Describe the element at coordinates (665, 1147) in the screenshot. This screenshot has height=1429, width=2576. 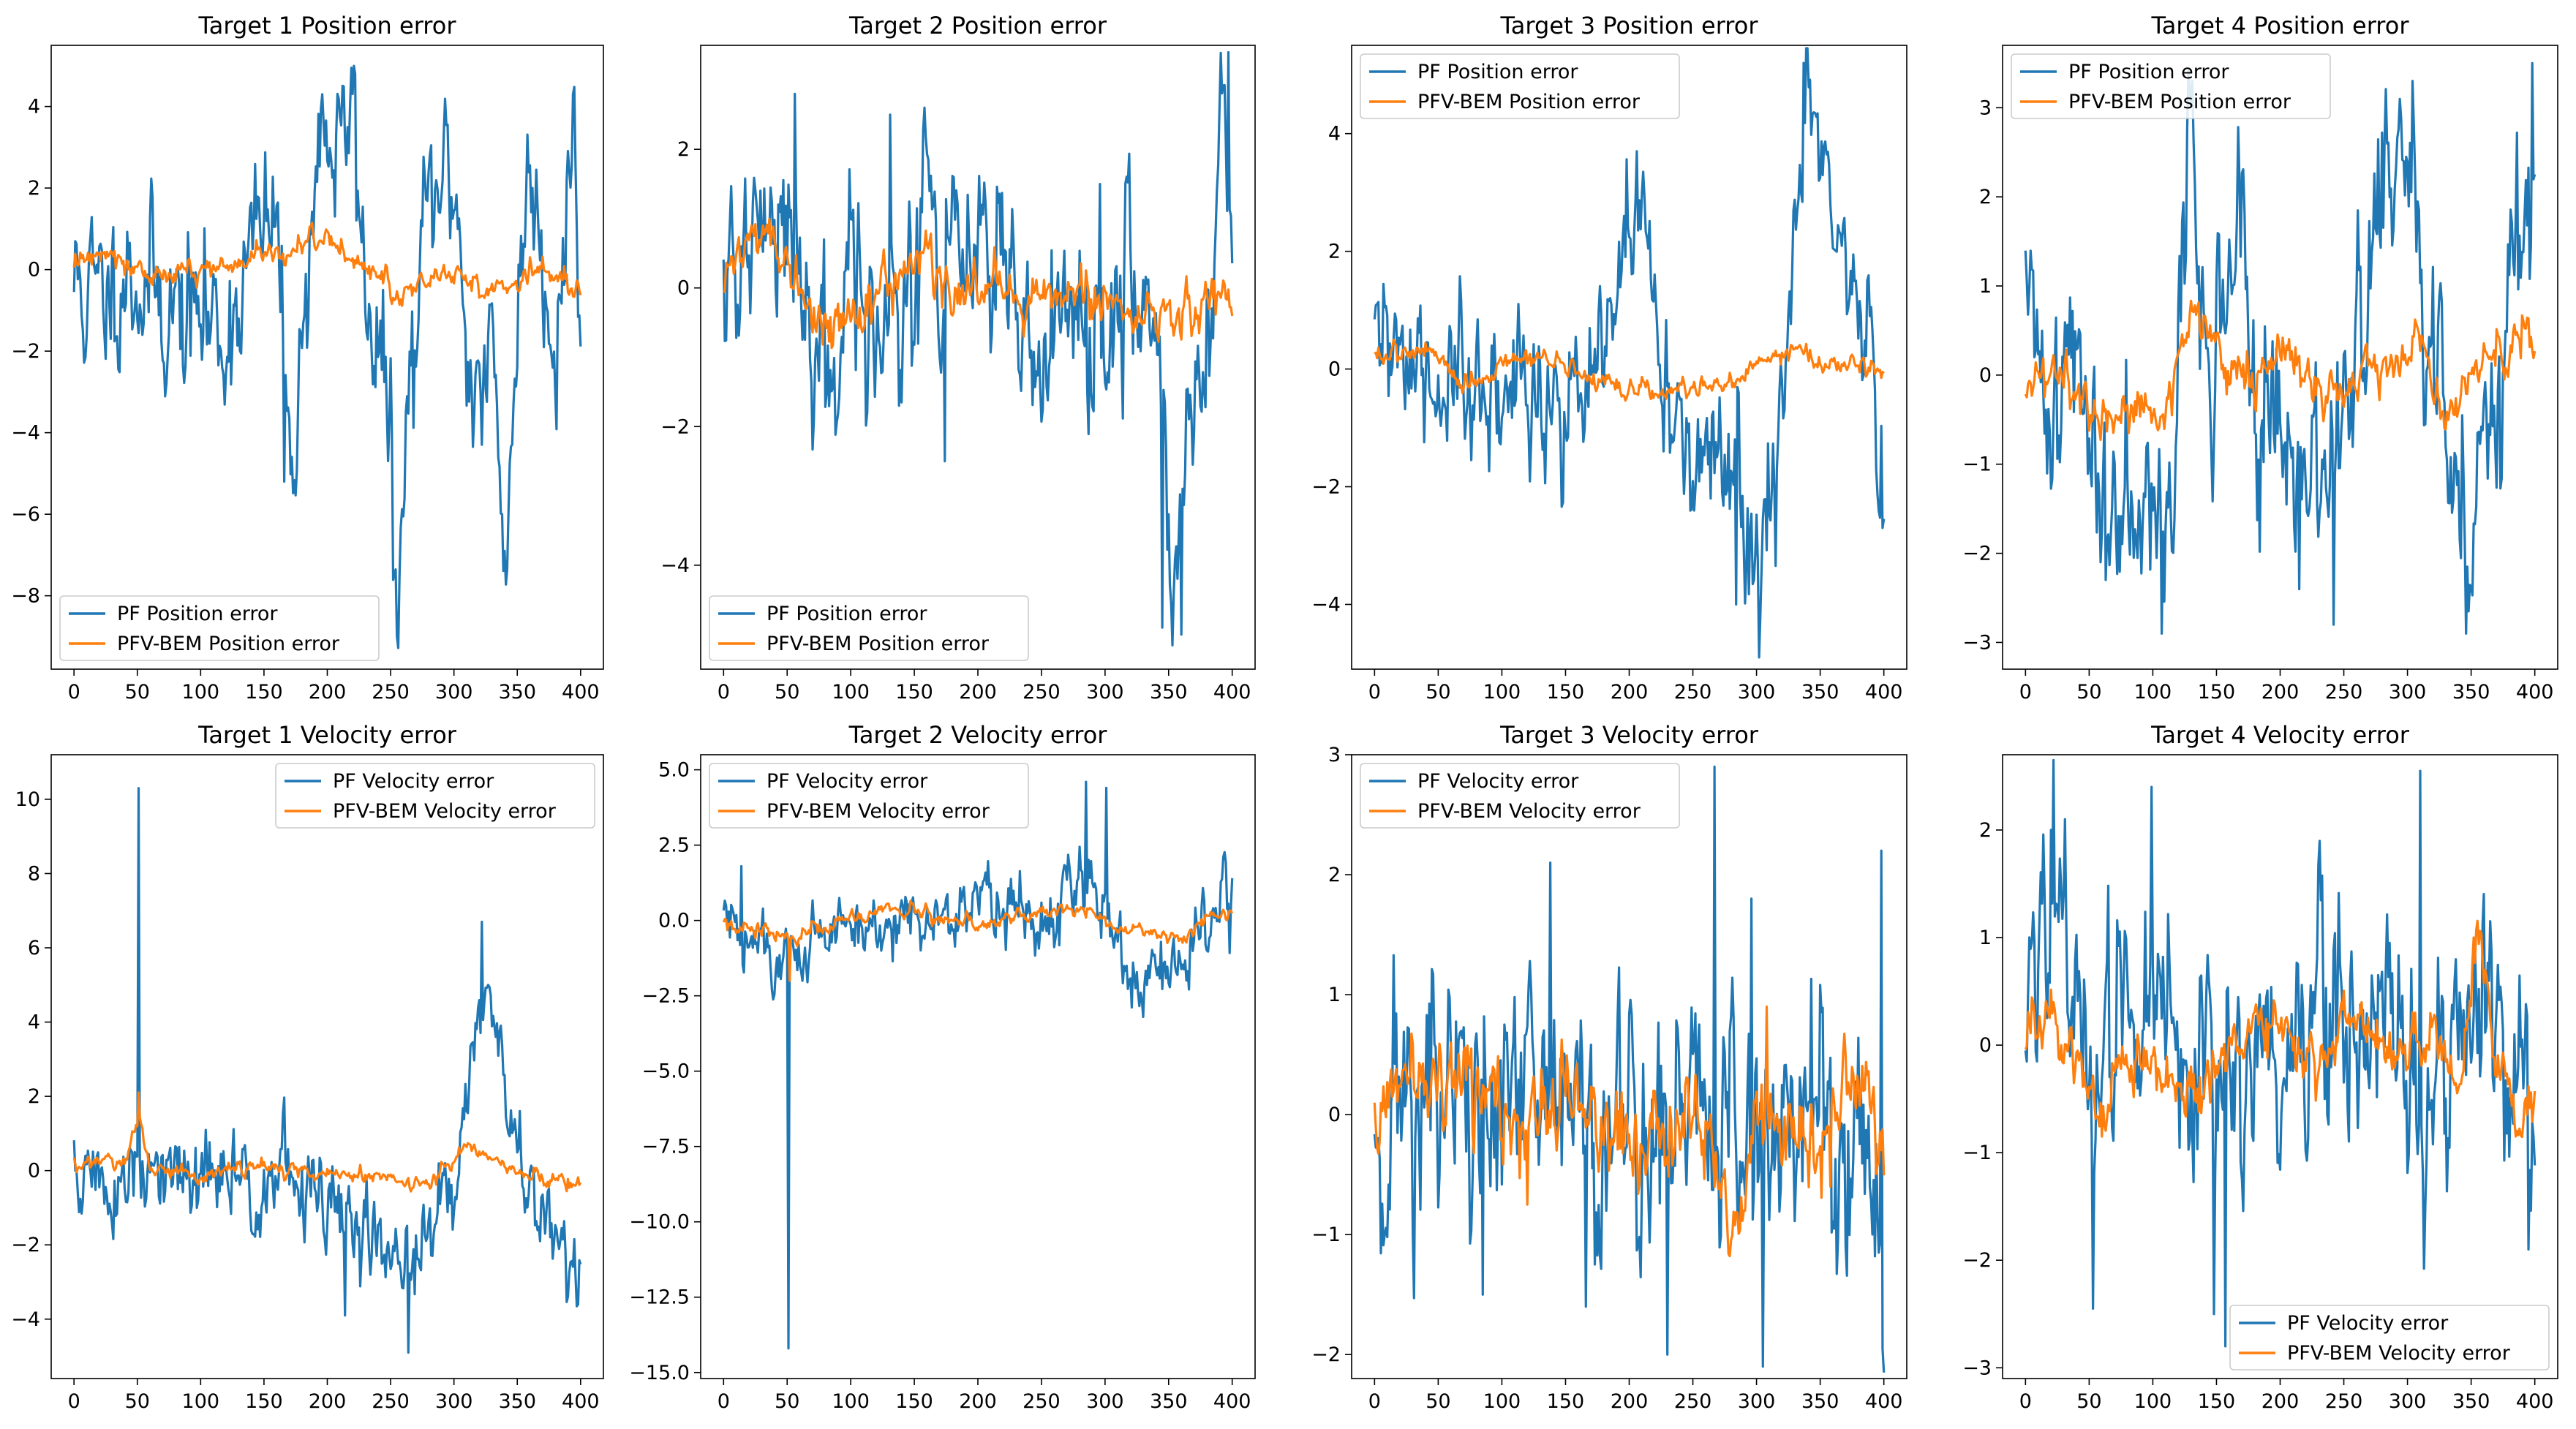
I see `y-tick-label: −7.5` at that location.